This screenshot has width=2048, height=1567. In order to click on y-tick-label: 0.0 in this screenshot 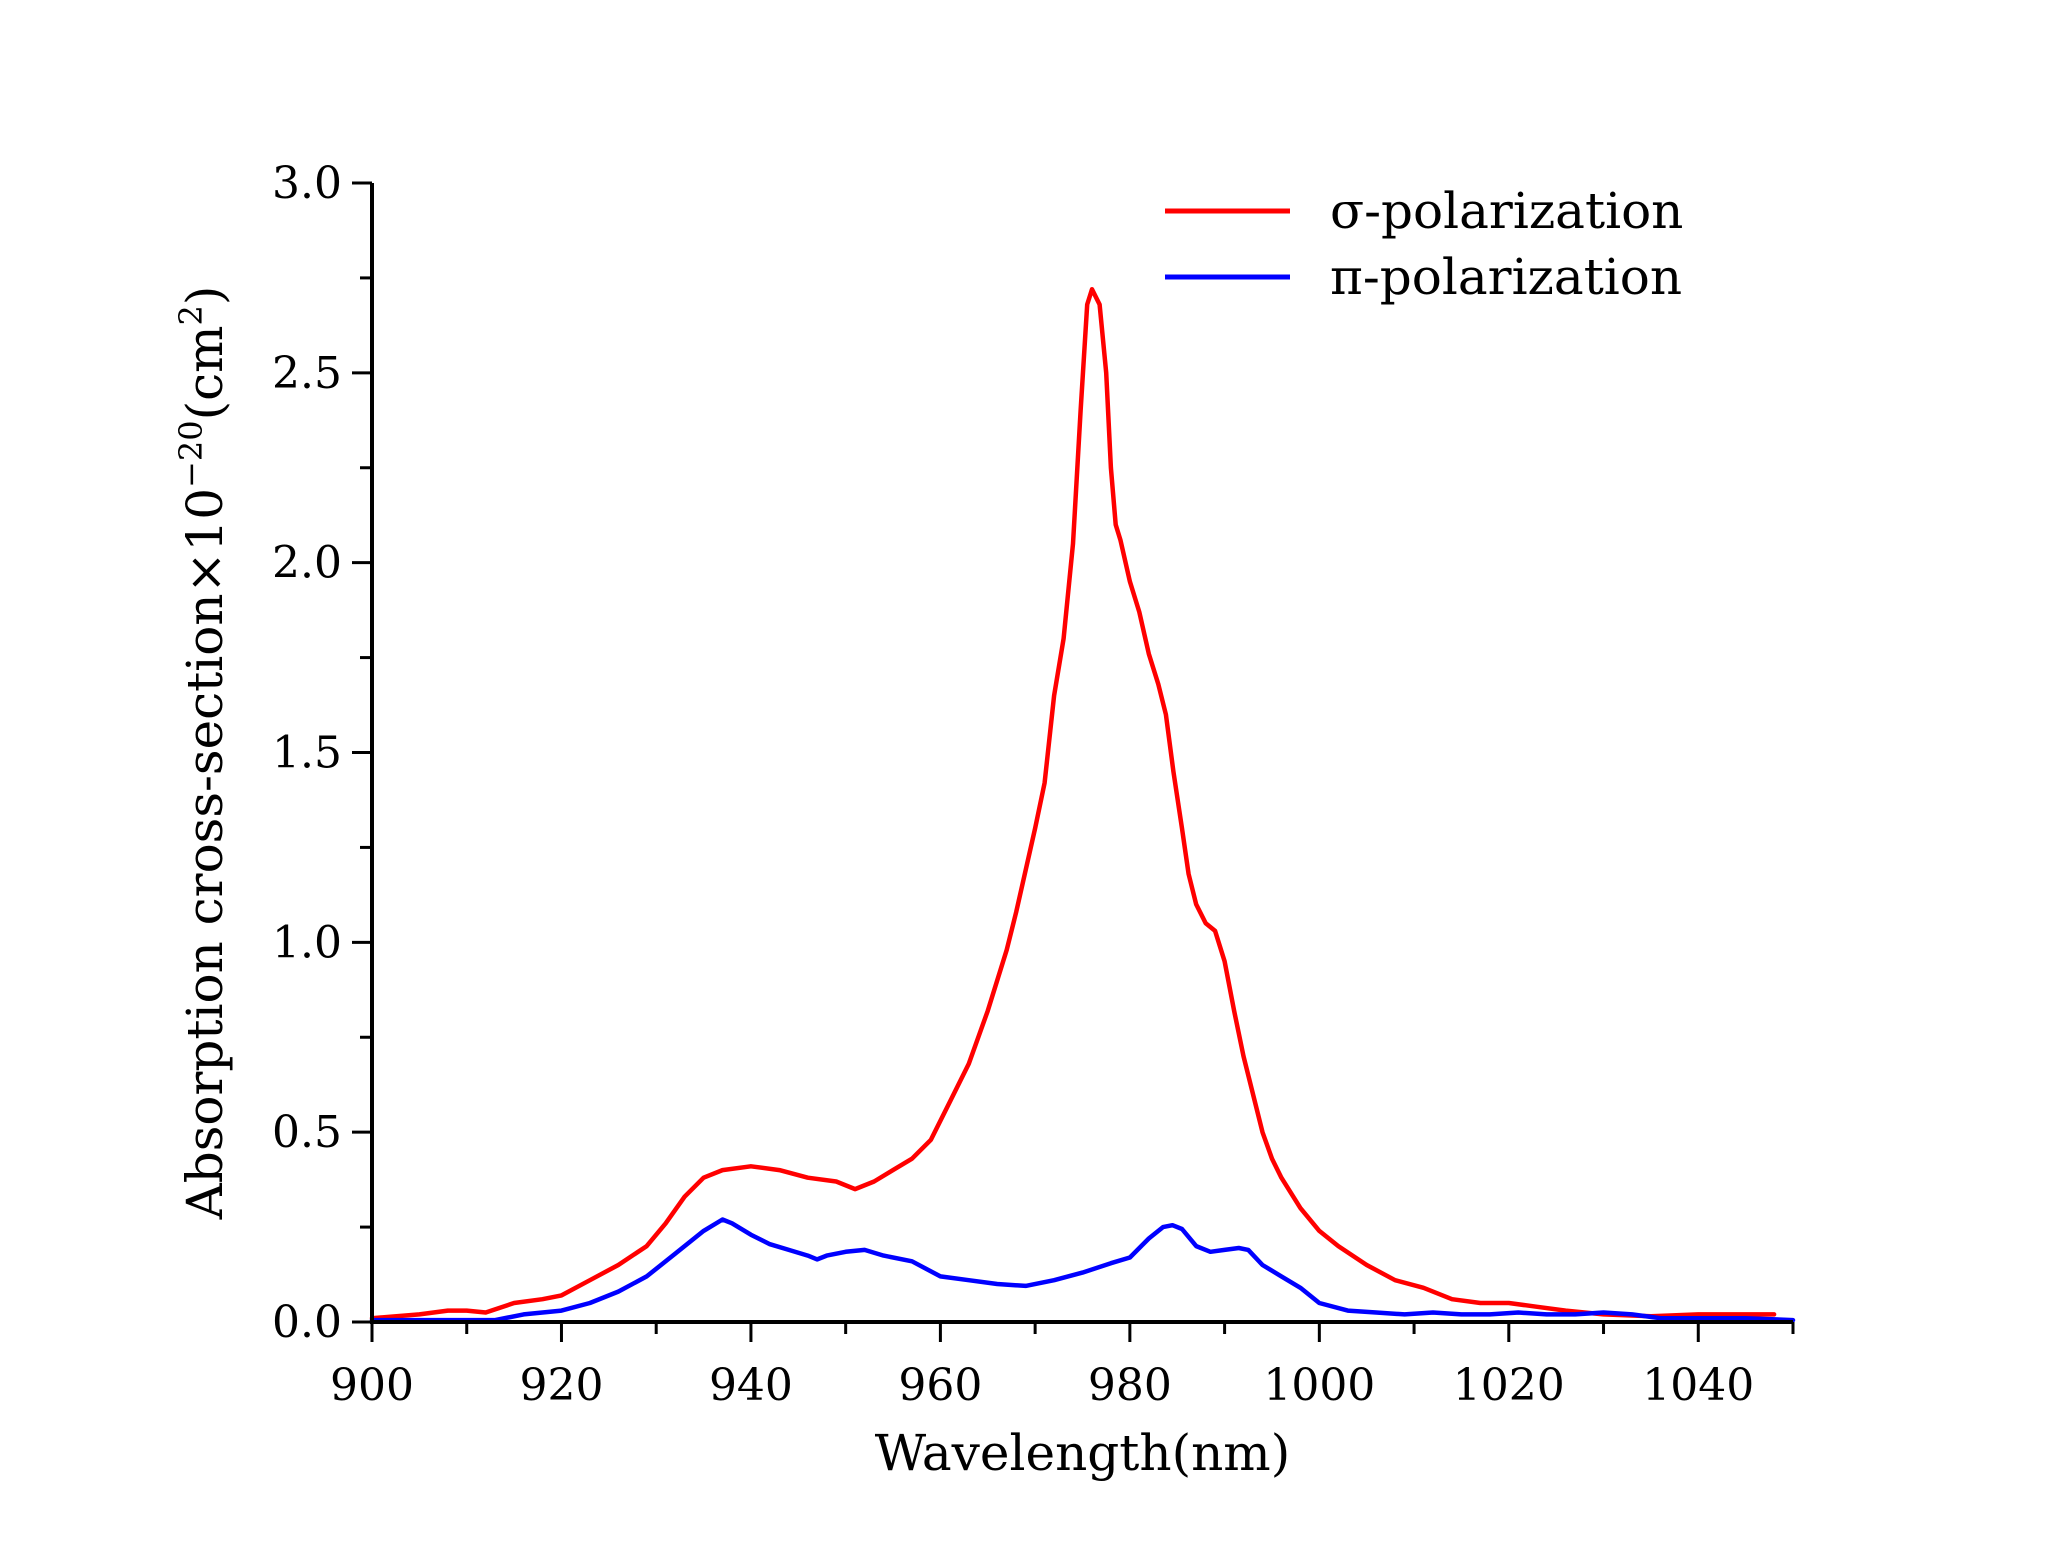, I will do `click(307, 1322)`.